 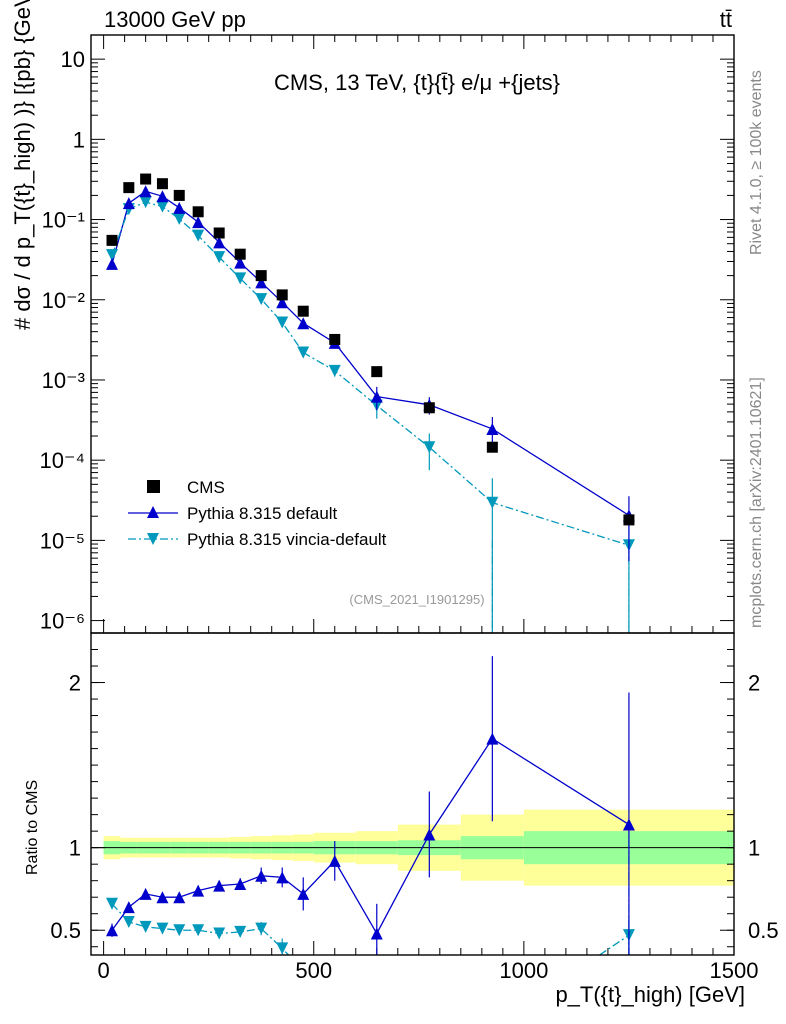 What do you see at coordinates (63, 300) in the screenshot?
I see `main-ytick-label: 10⁻²` at bounding box center [63, 300].